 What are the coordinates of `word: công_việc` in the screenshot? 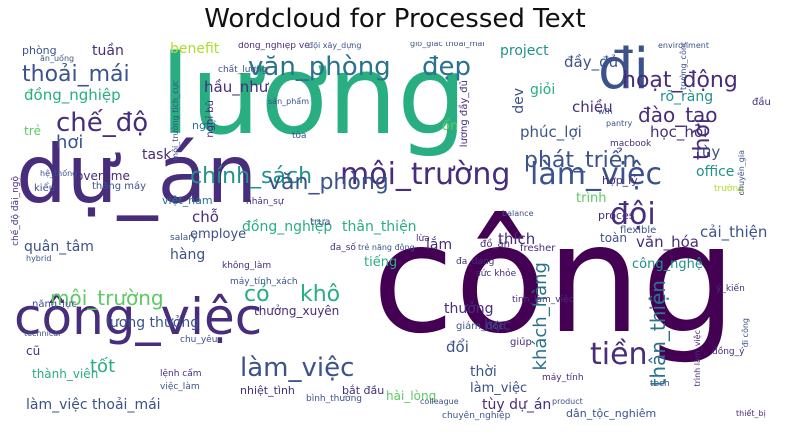 It's located at (138, 317).